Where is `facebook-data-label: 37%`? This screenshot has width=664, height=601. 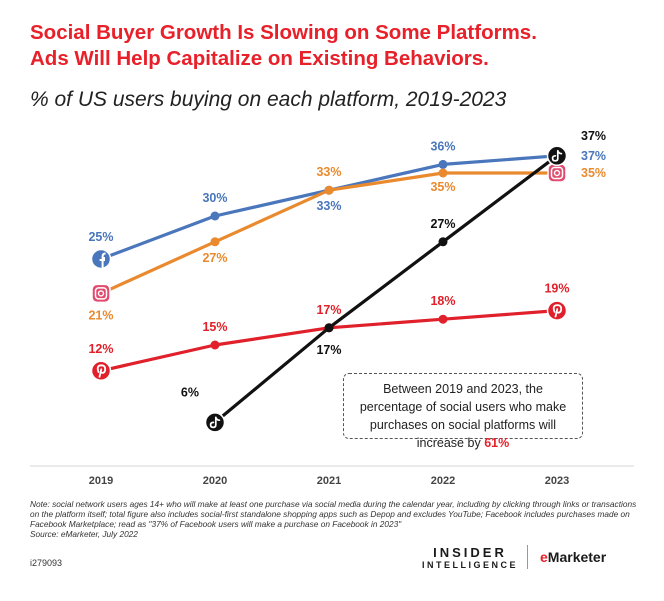
facebook-data-label: 37% is located at coordinates (593, 156).